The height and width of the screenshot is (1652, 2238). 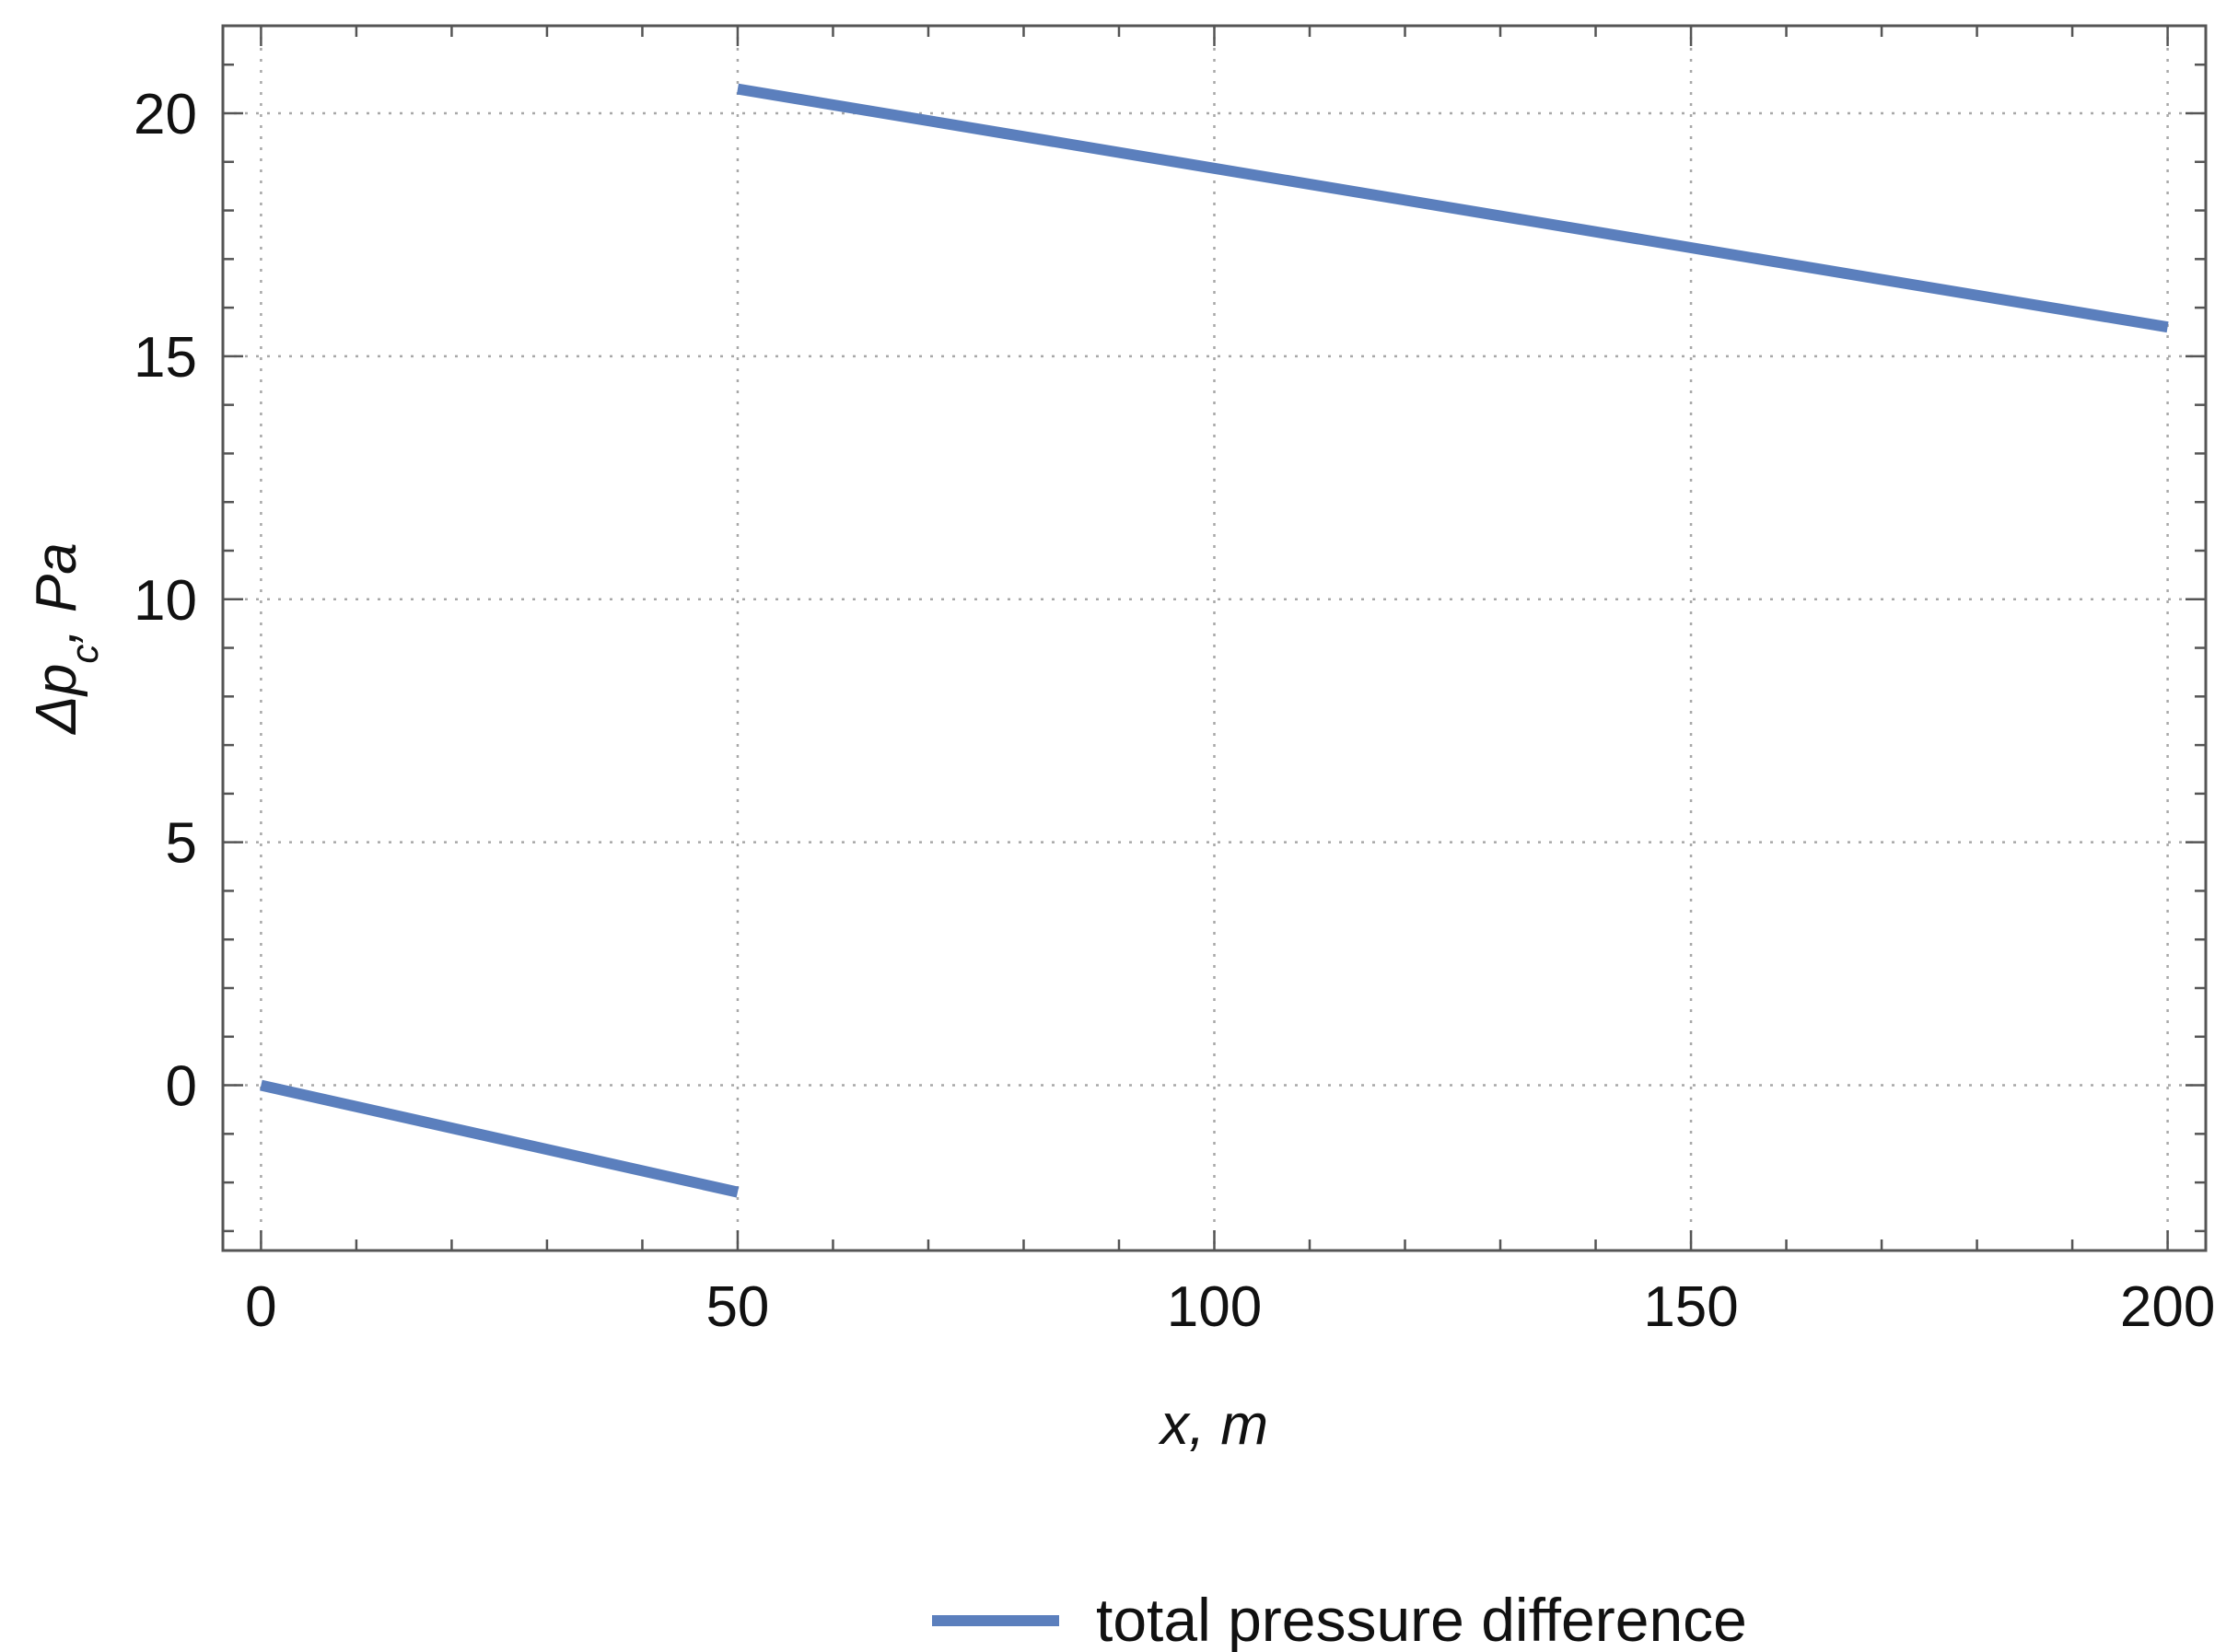 I want to click on y-axis-title: Δpc, Pa, so click(x=65, y=638).